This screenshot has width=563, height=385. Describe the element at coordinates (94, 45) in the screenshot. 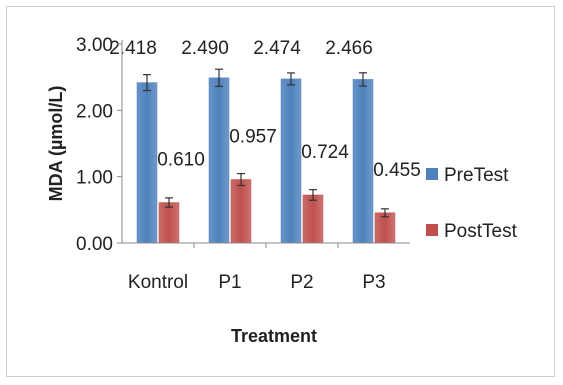

I see `y-tick-label: 3.00` at that location.